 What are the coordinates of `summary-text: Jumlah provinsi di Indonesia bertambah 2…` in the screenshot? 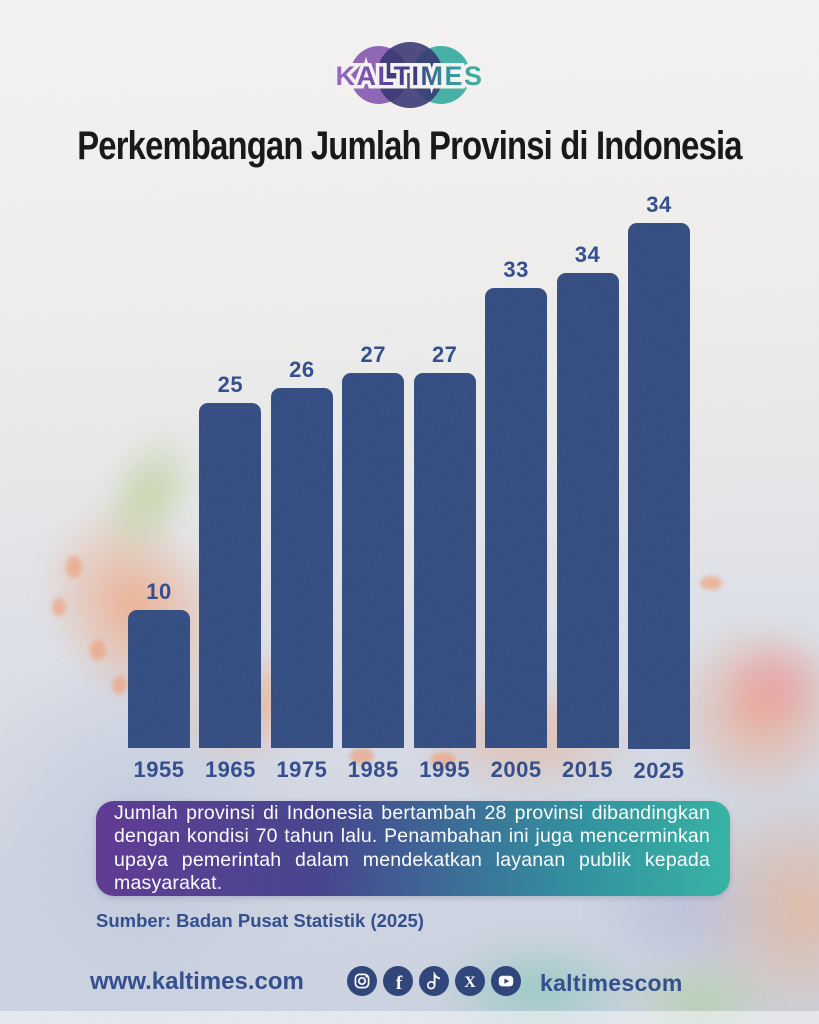 It's located at (412, 847).